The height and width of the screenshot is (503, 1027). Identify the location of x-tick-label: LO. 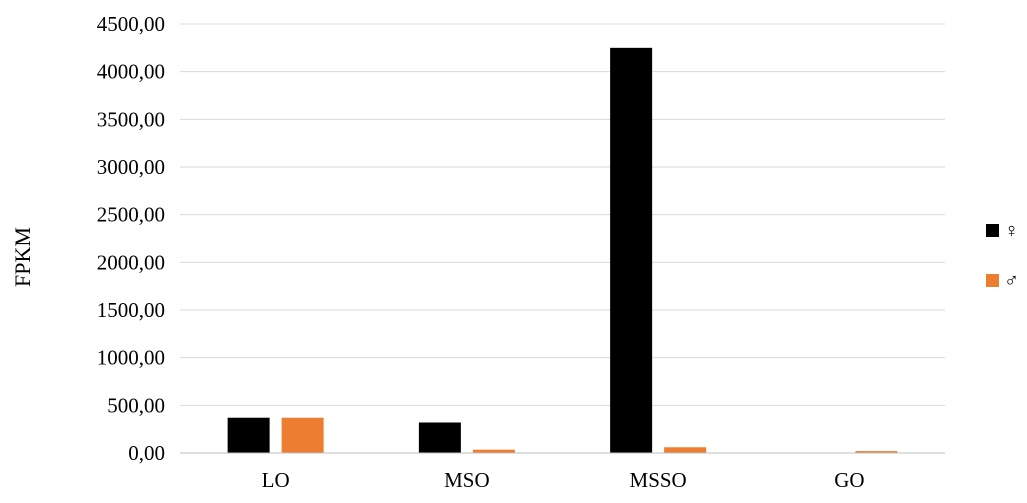
(276, 480).